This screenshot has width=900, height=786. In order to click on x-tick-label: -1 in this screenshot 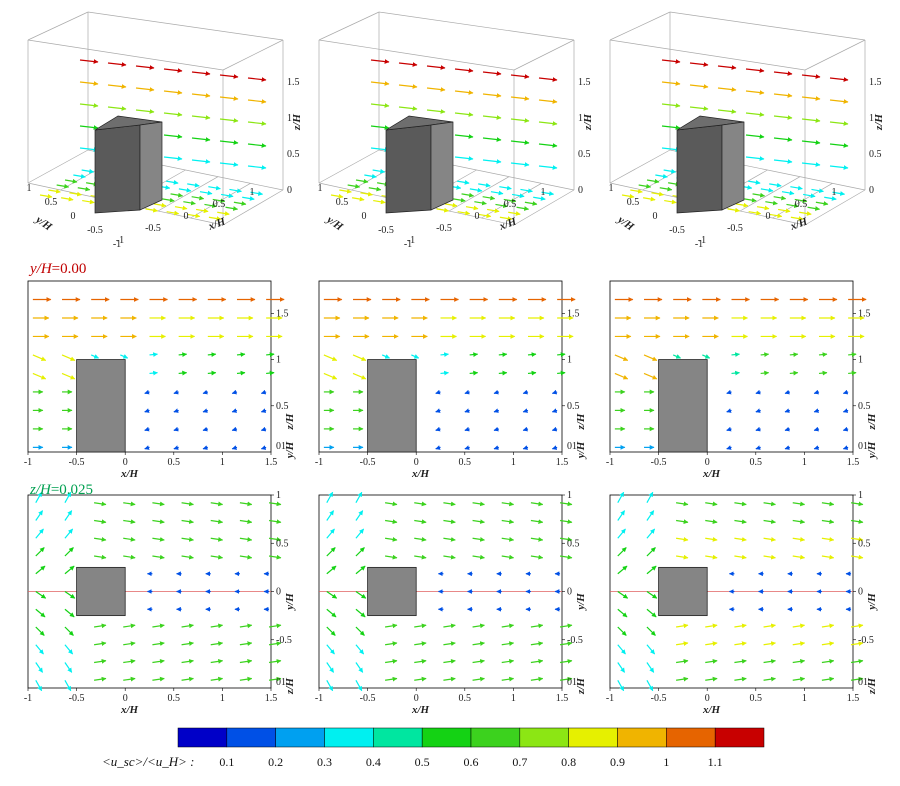, I will do `click(319, 698)`.